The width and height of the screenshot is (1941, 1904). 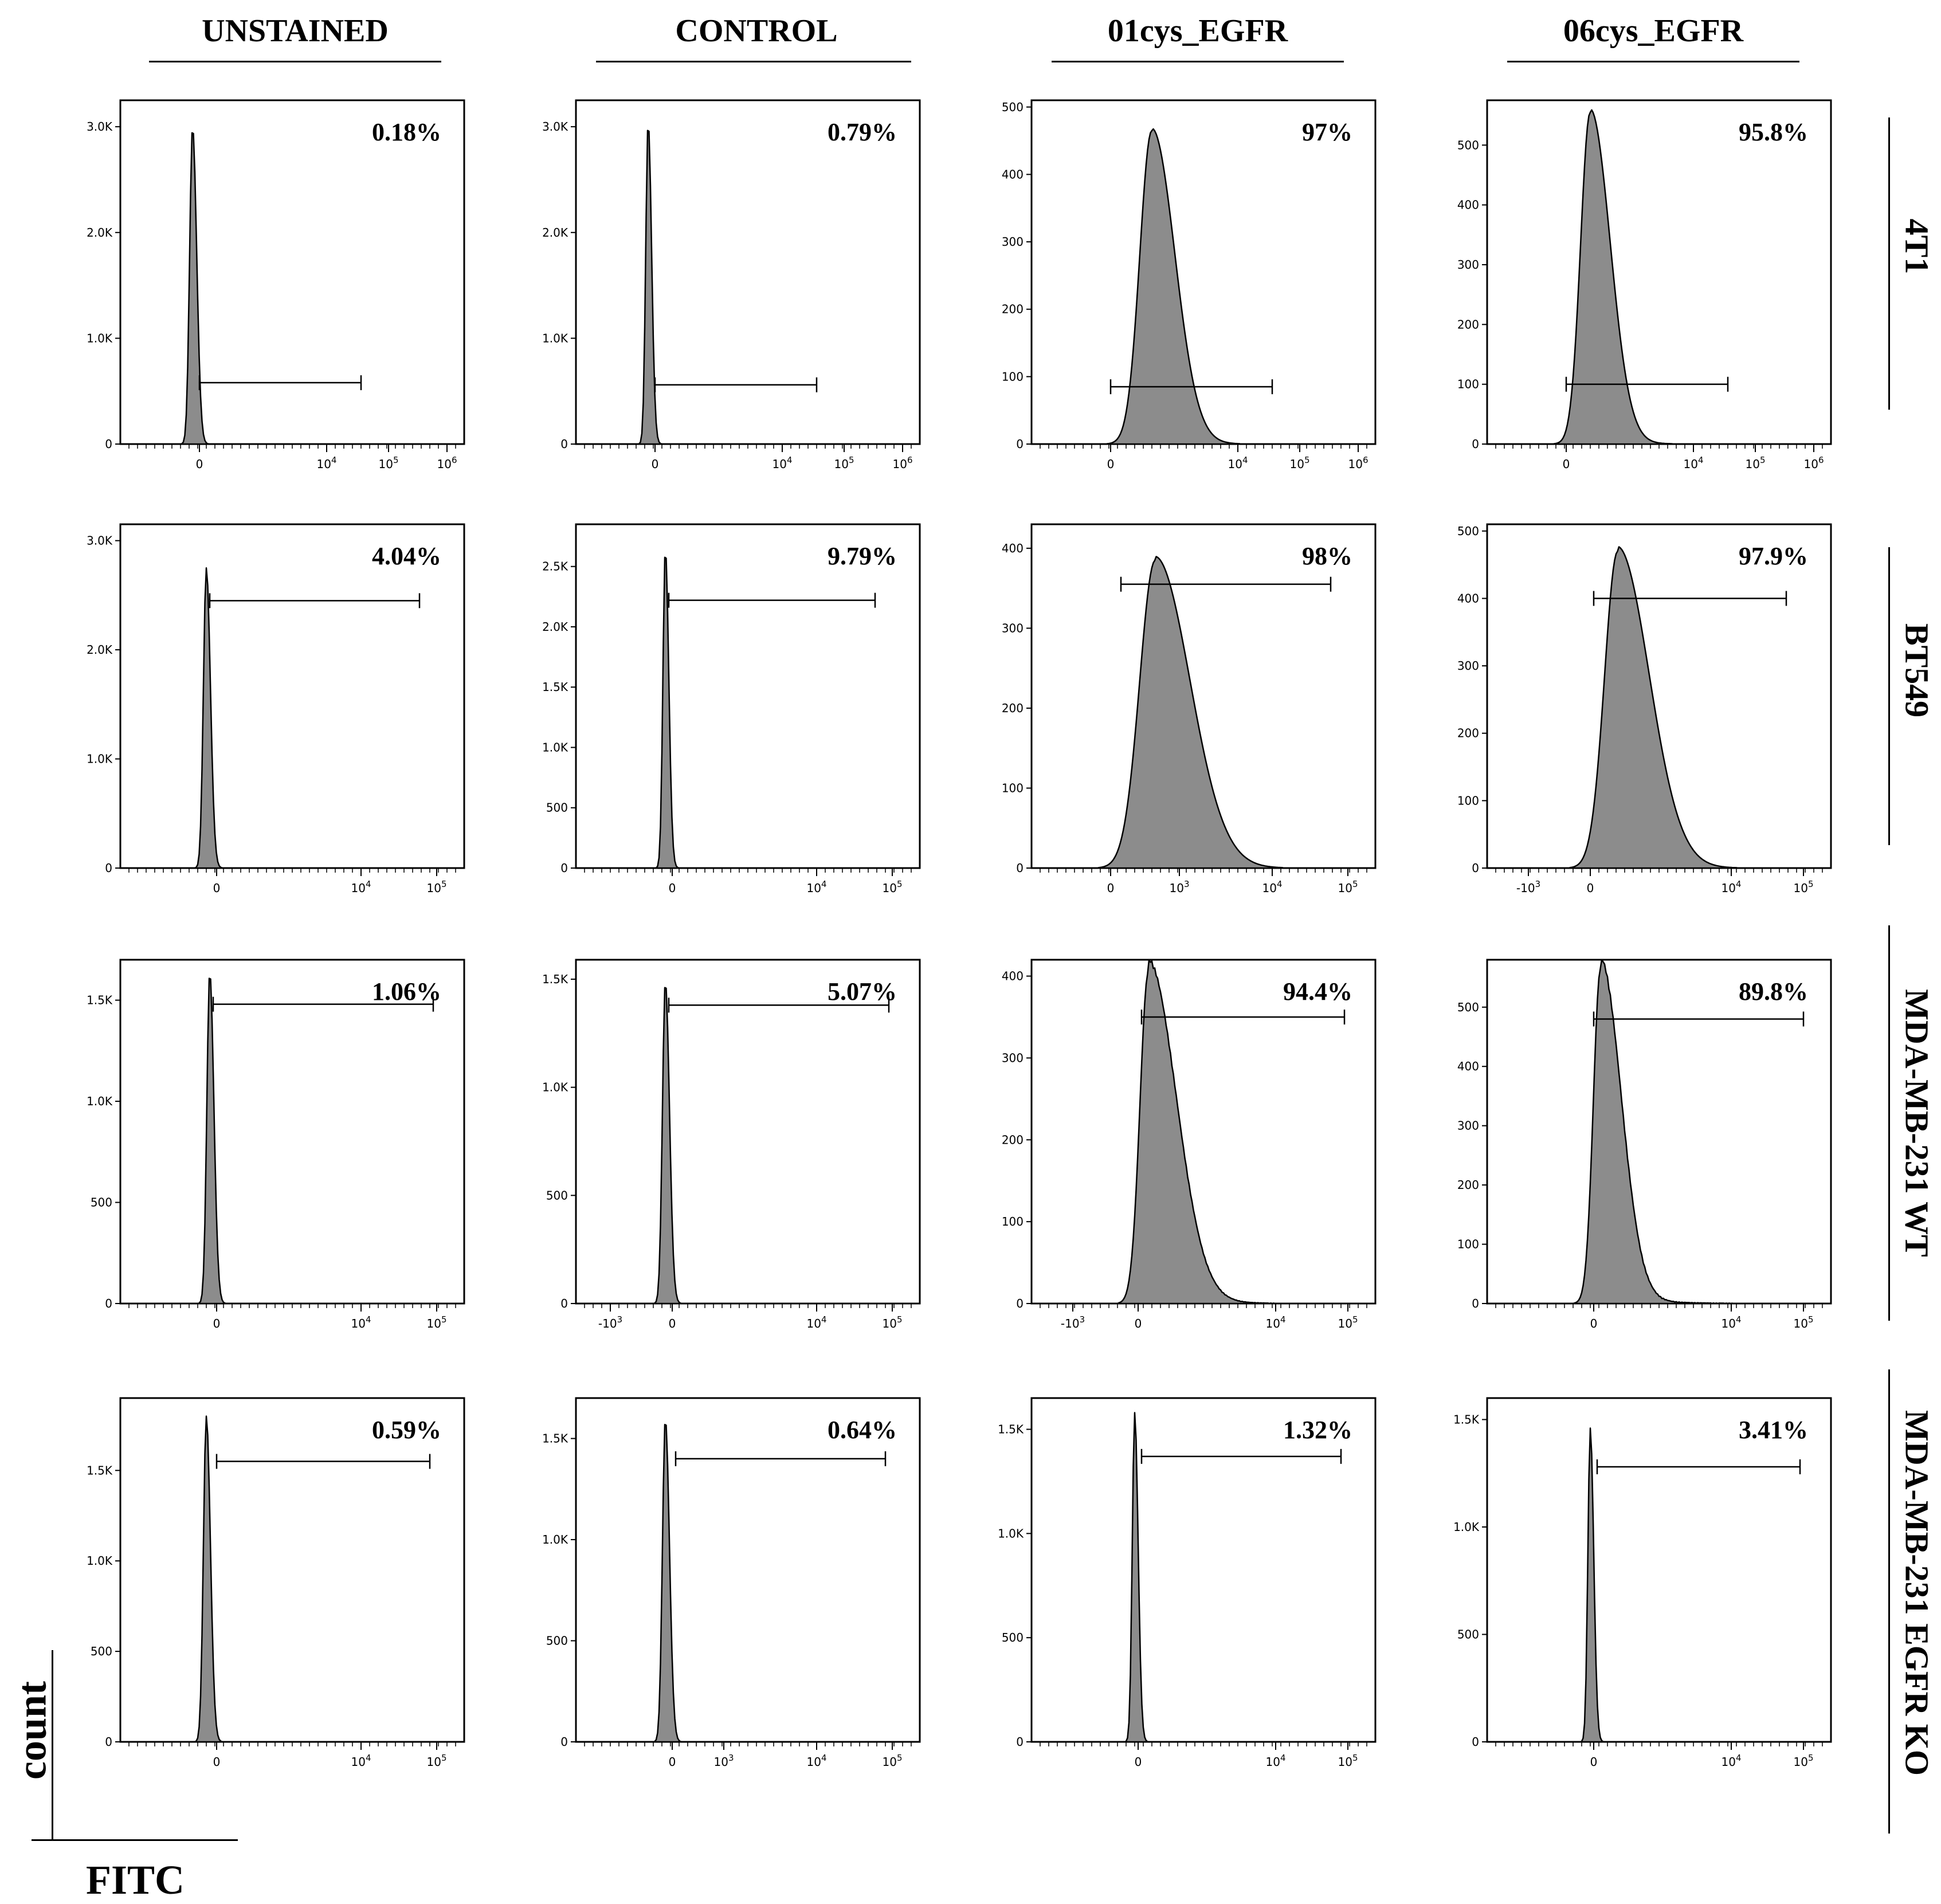 I want to click on column-rule, so click(x=1198, y=61).